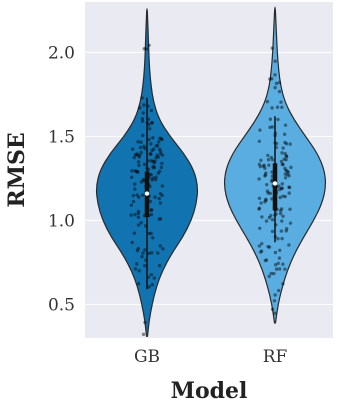 Image resolution: width=337 pixels, height=405 pixels. What do you see at coordinates (275, 357) in the screenshot?
I see `x-tick-label: RF` at bounding box center [275, 357].